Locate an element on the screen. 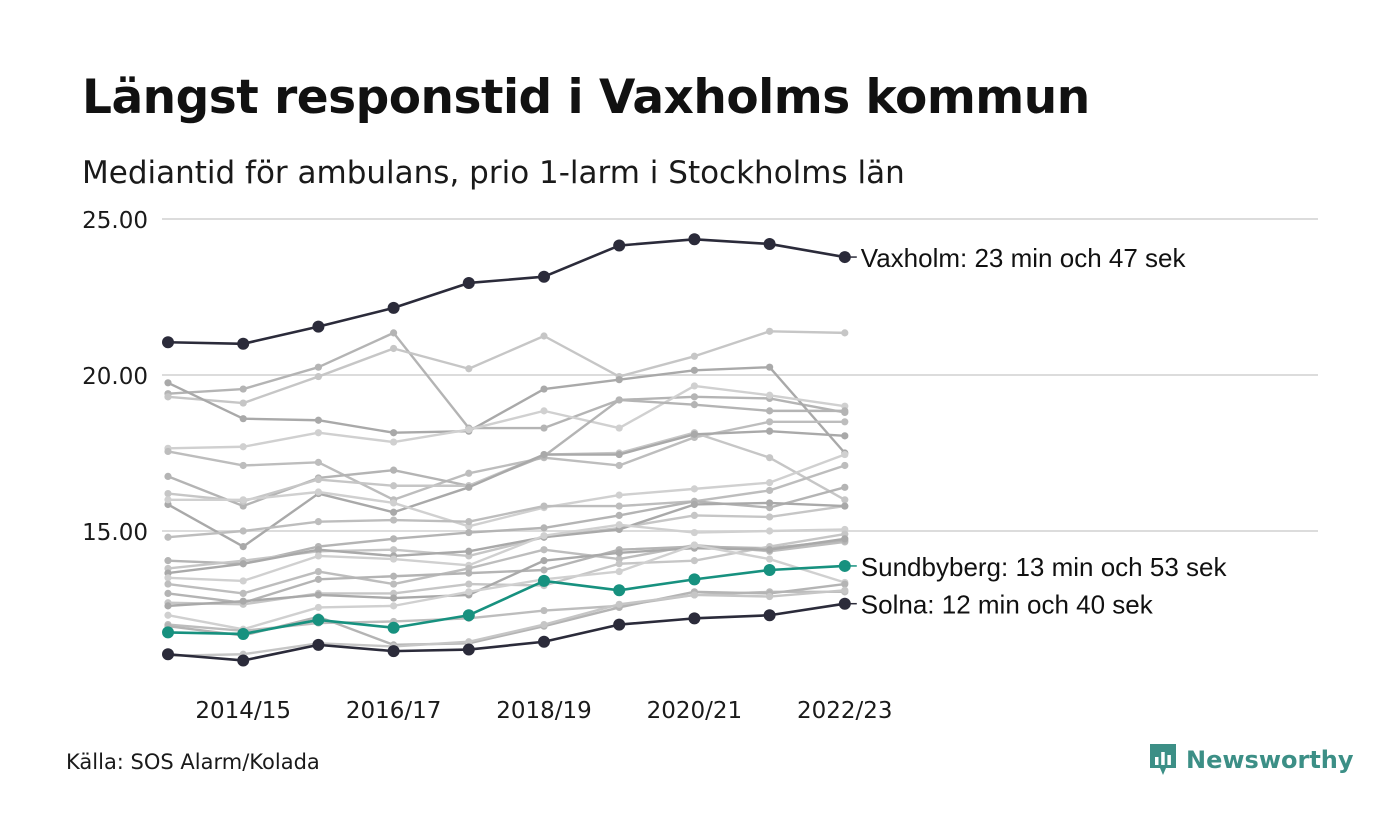 This screenshot has height=840, width=1400. series-path-sundbyberg is located at coordinates (506, 600).